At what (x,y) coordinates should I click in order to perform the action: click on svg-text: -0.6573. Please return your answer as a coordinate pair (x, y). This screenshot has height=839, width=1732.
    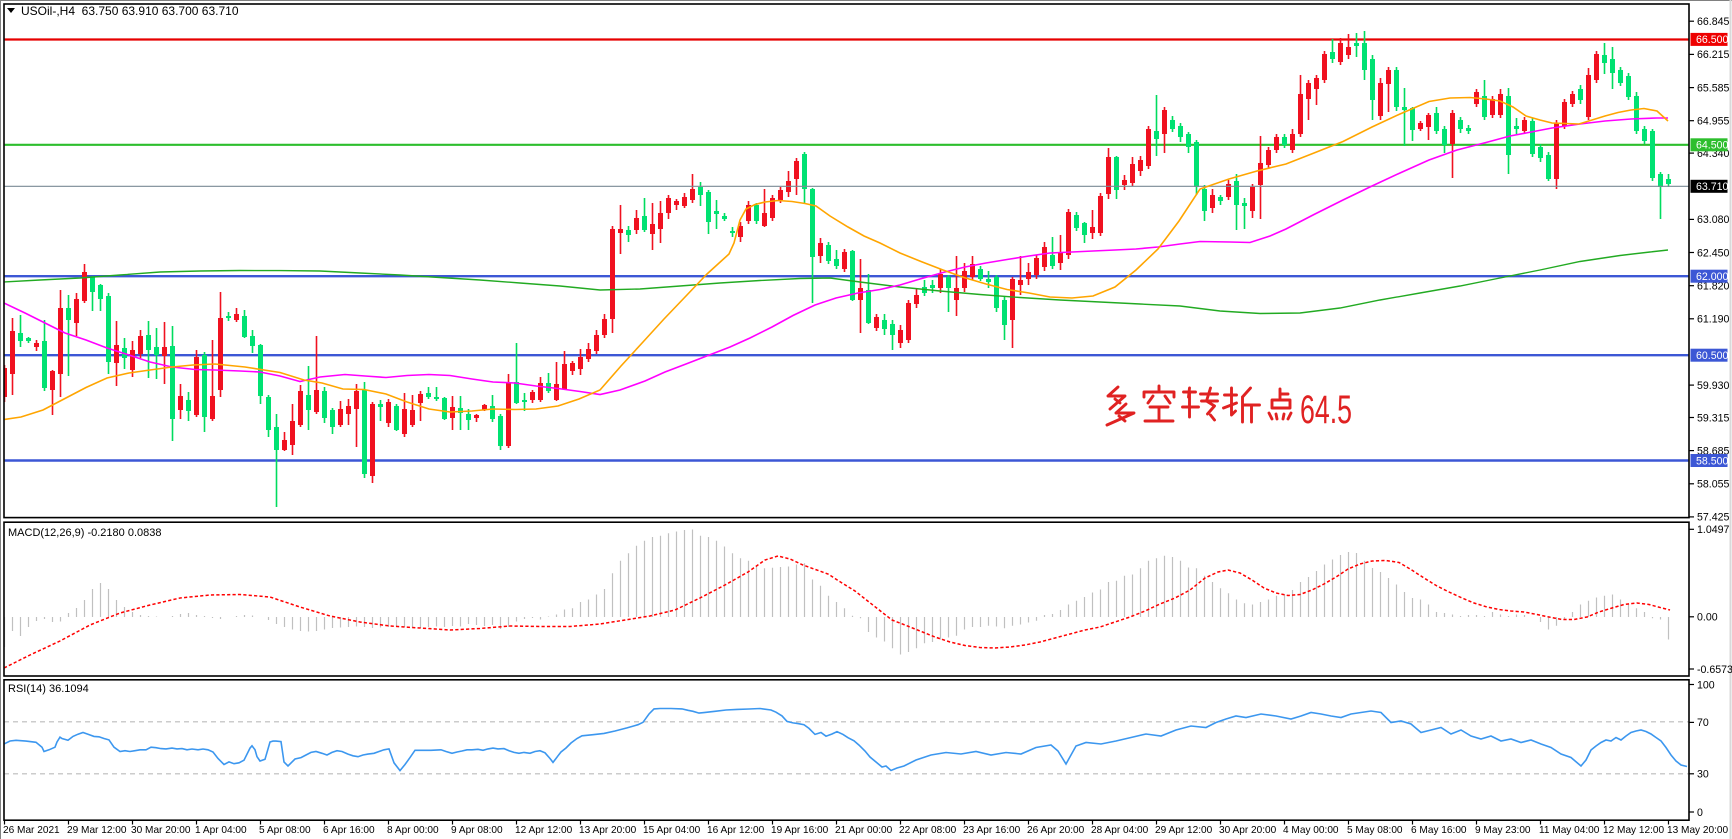
    Looking at the image, I should click on (1714, 670).